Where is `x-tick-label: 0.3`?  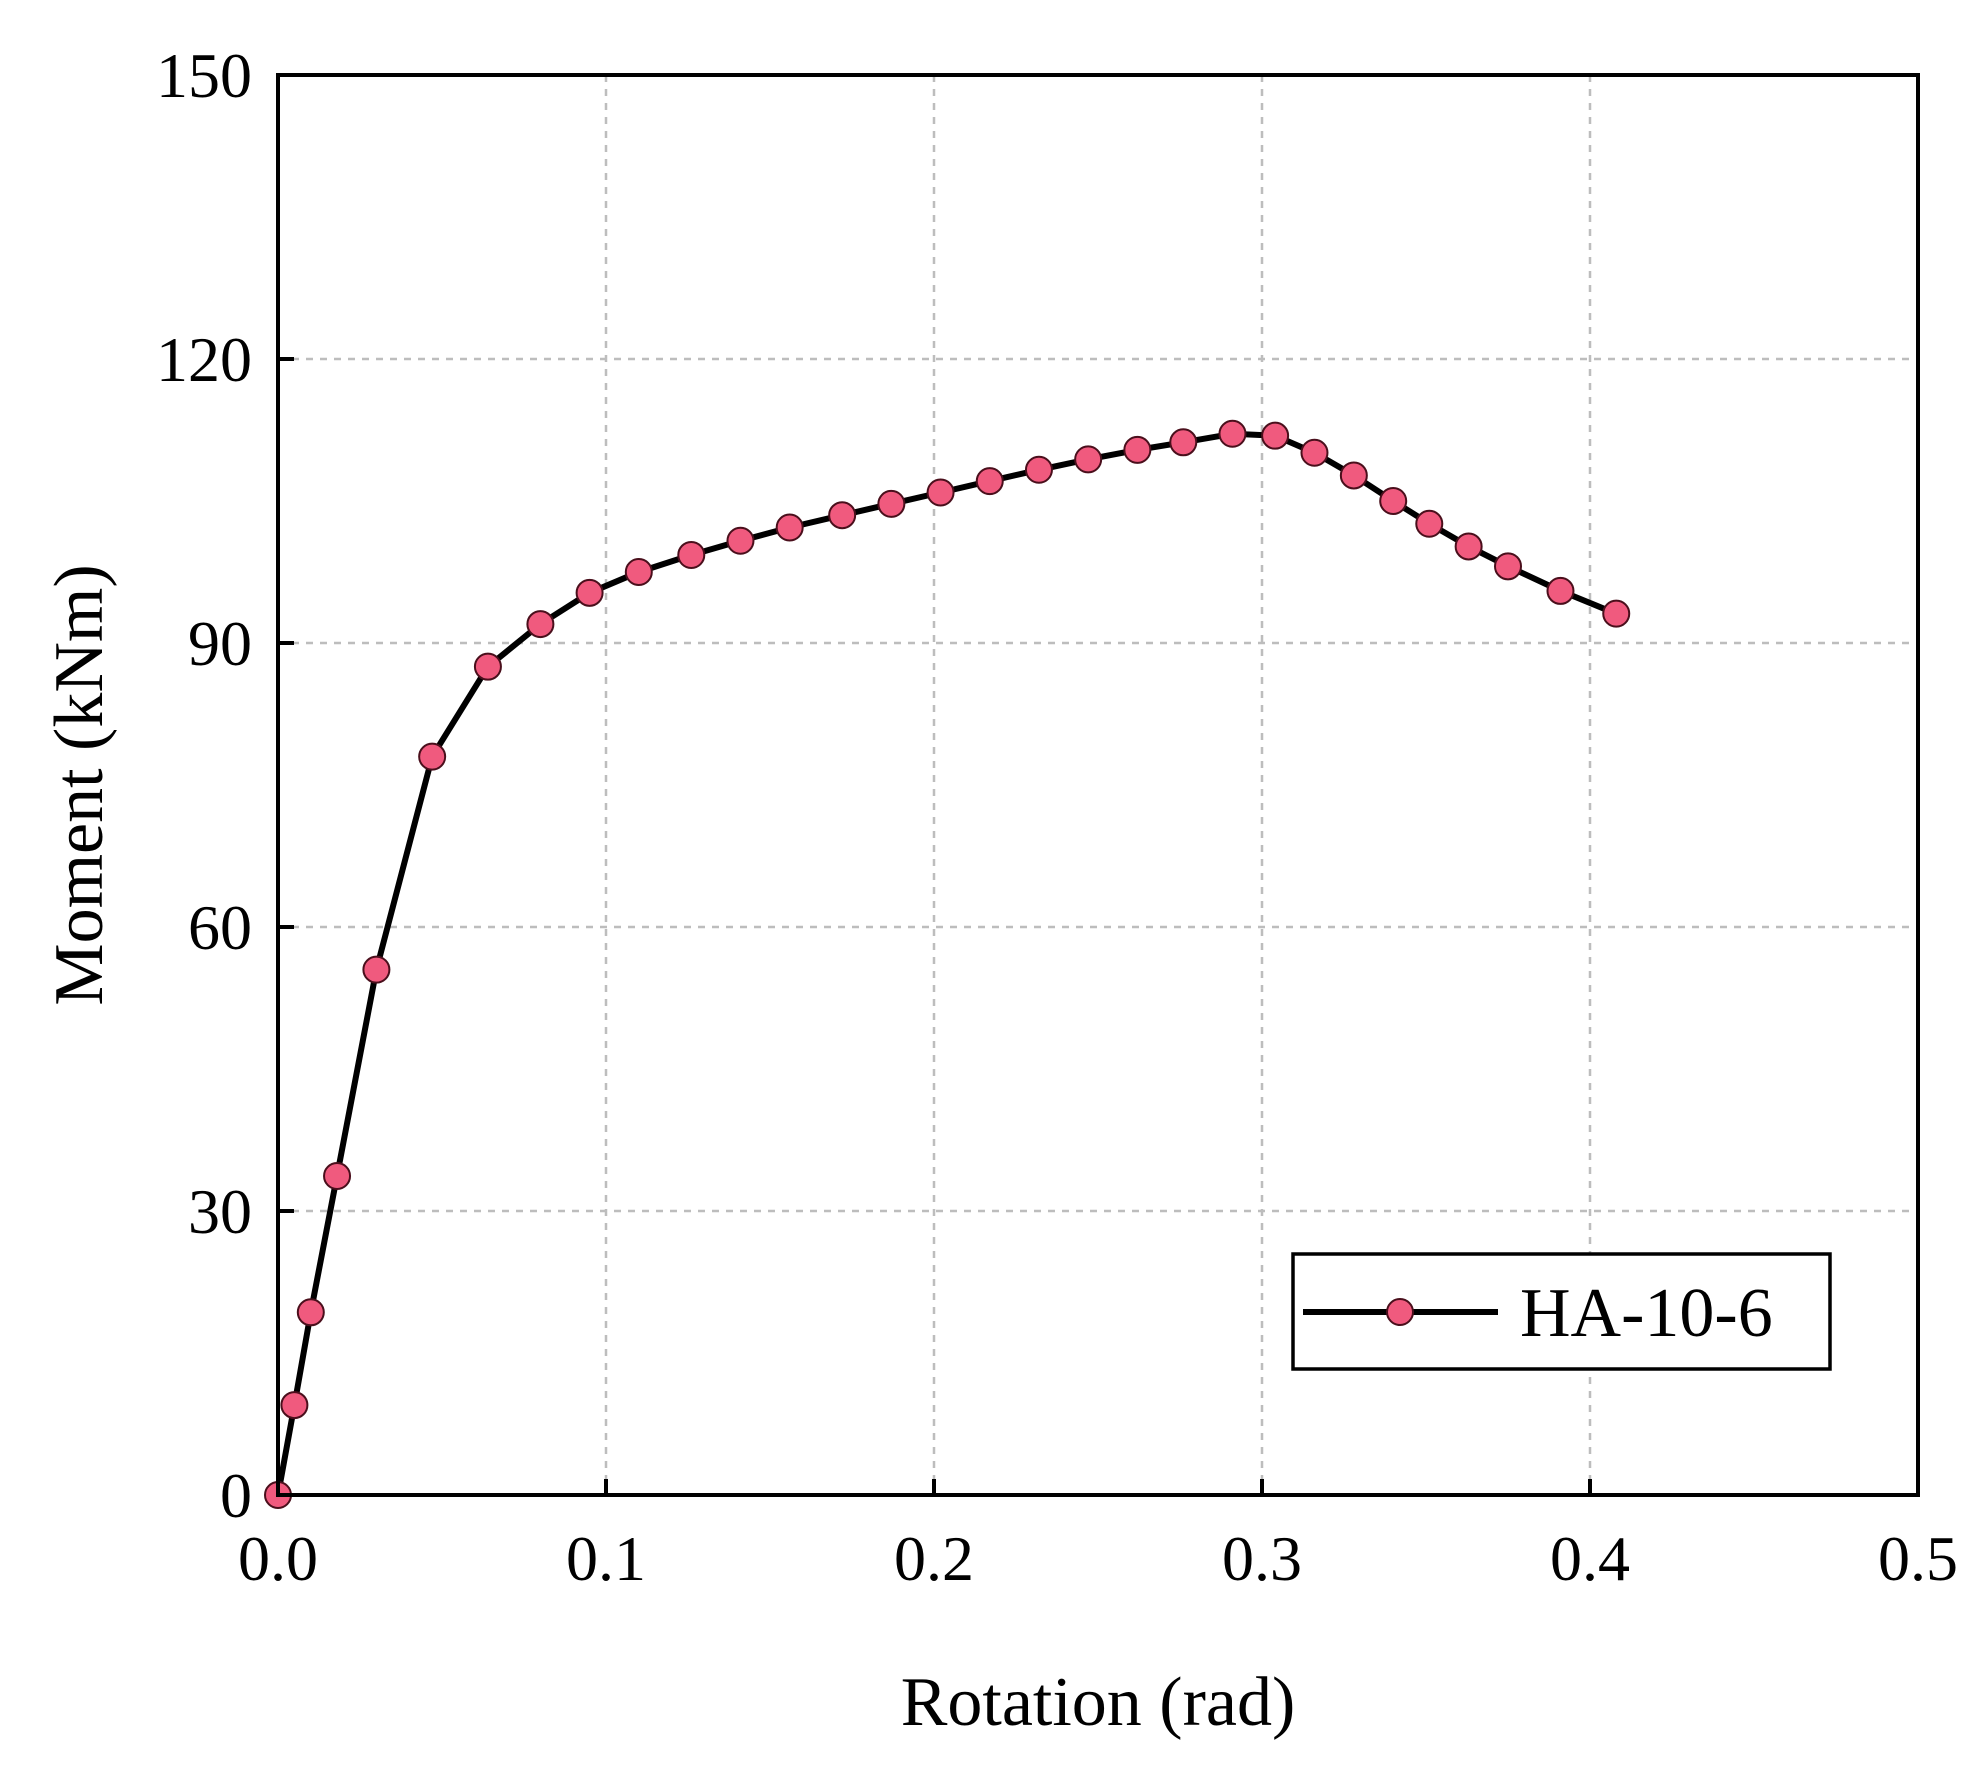 x-tick-label: 0.3 is located at coordinates (1262, 1558).